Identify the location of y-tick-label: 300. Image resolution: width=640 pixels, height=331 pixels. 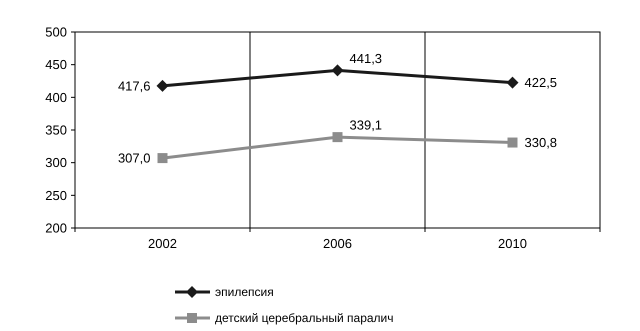
(56, 162).